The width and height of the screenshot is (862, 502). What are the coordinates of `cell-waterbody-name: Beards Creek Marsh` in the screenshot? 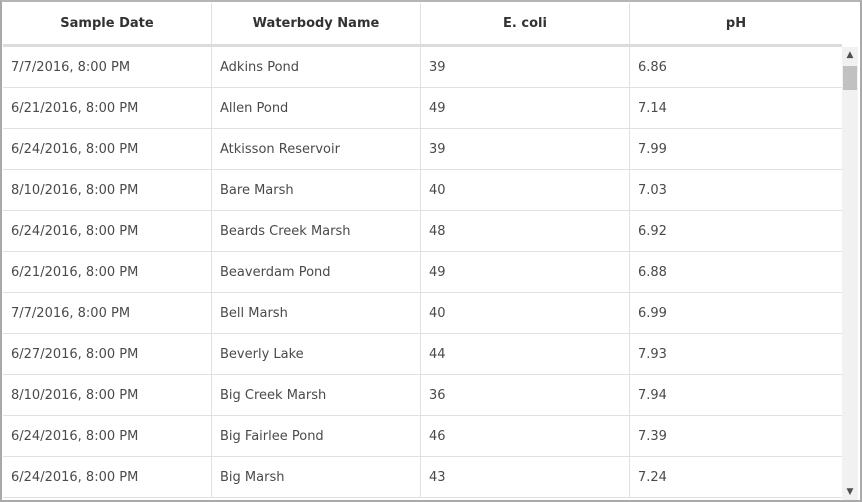 It's located at (316, 231).